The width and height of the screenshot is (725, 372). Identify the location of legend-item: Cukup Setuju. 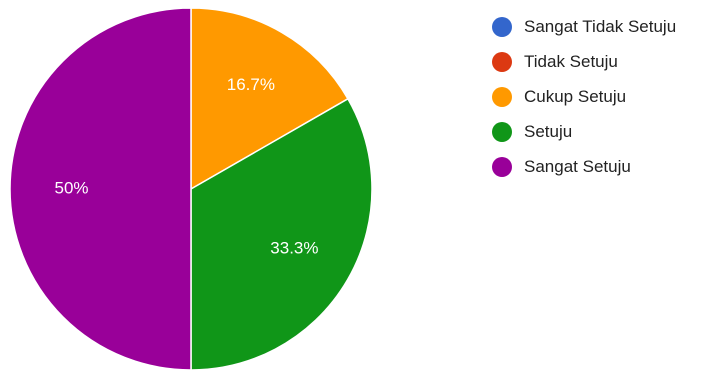
(584, 96).